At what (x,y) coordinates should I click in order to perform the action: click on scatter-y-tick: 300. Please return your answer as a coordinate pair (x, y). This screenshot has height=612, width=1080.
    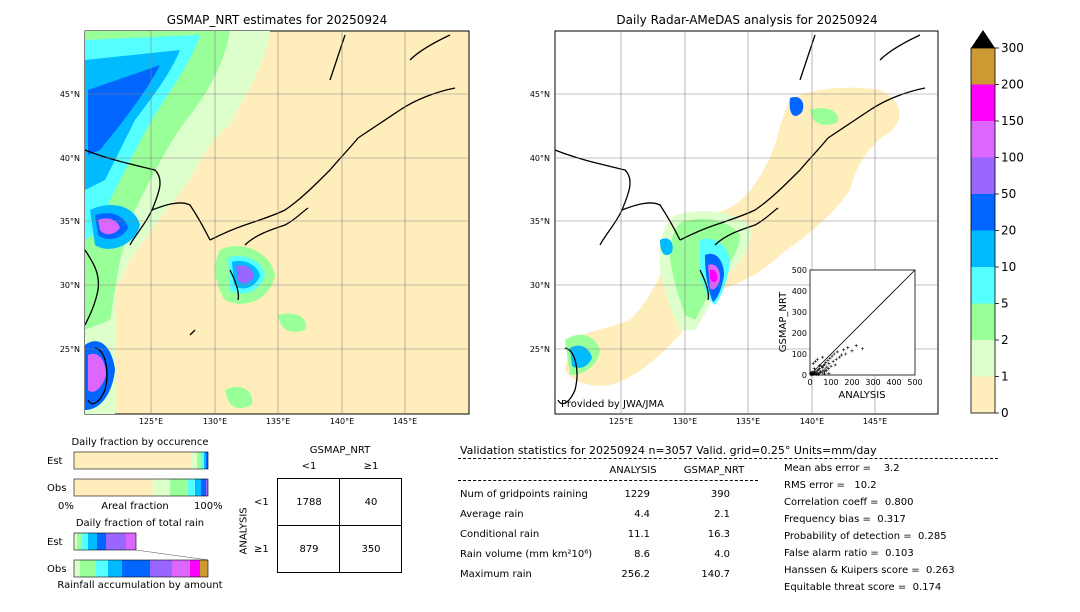
    Looking at the image, I should click on (799, 312).